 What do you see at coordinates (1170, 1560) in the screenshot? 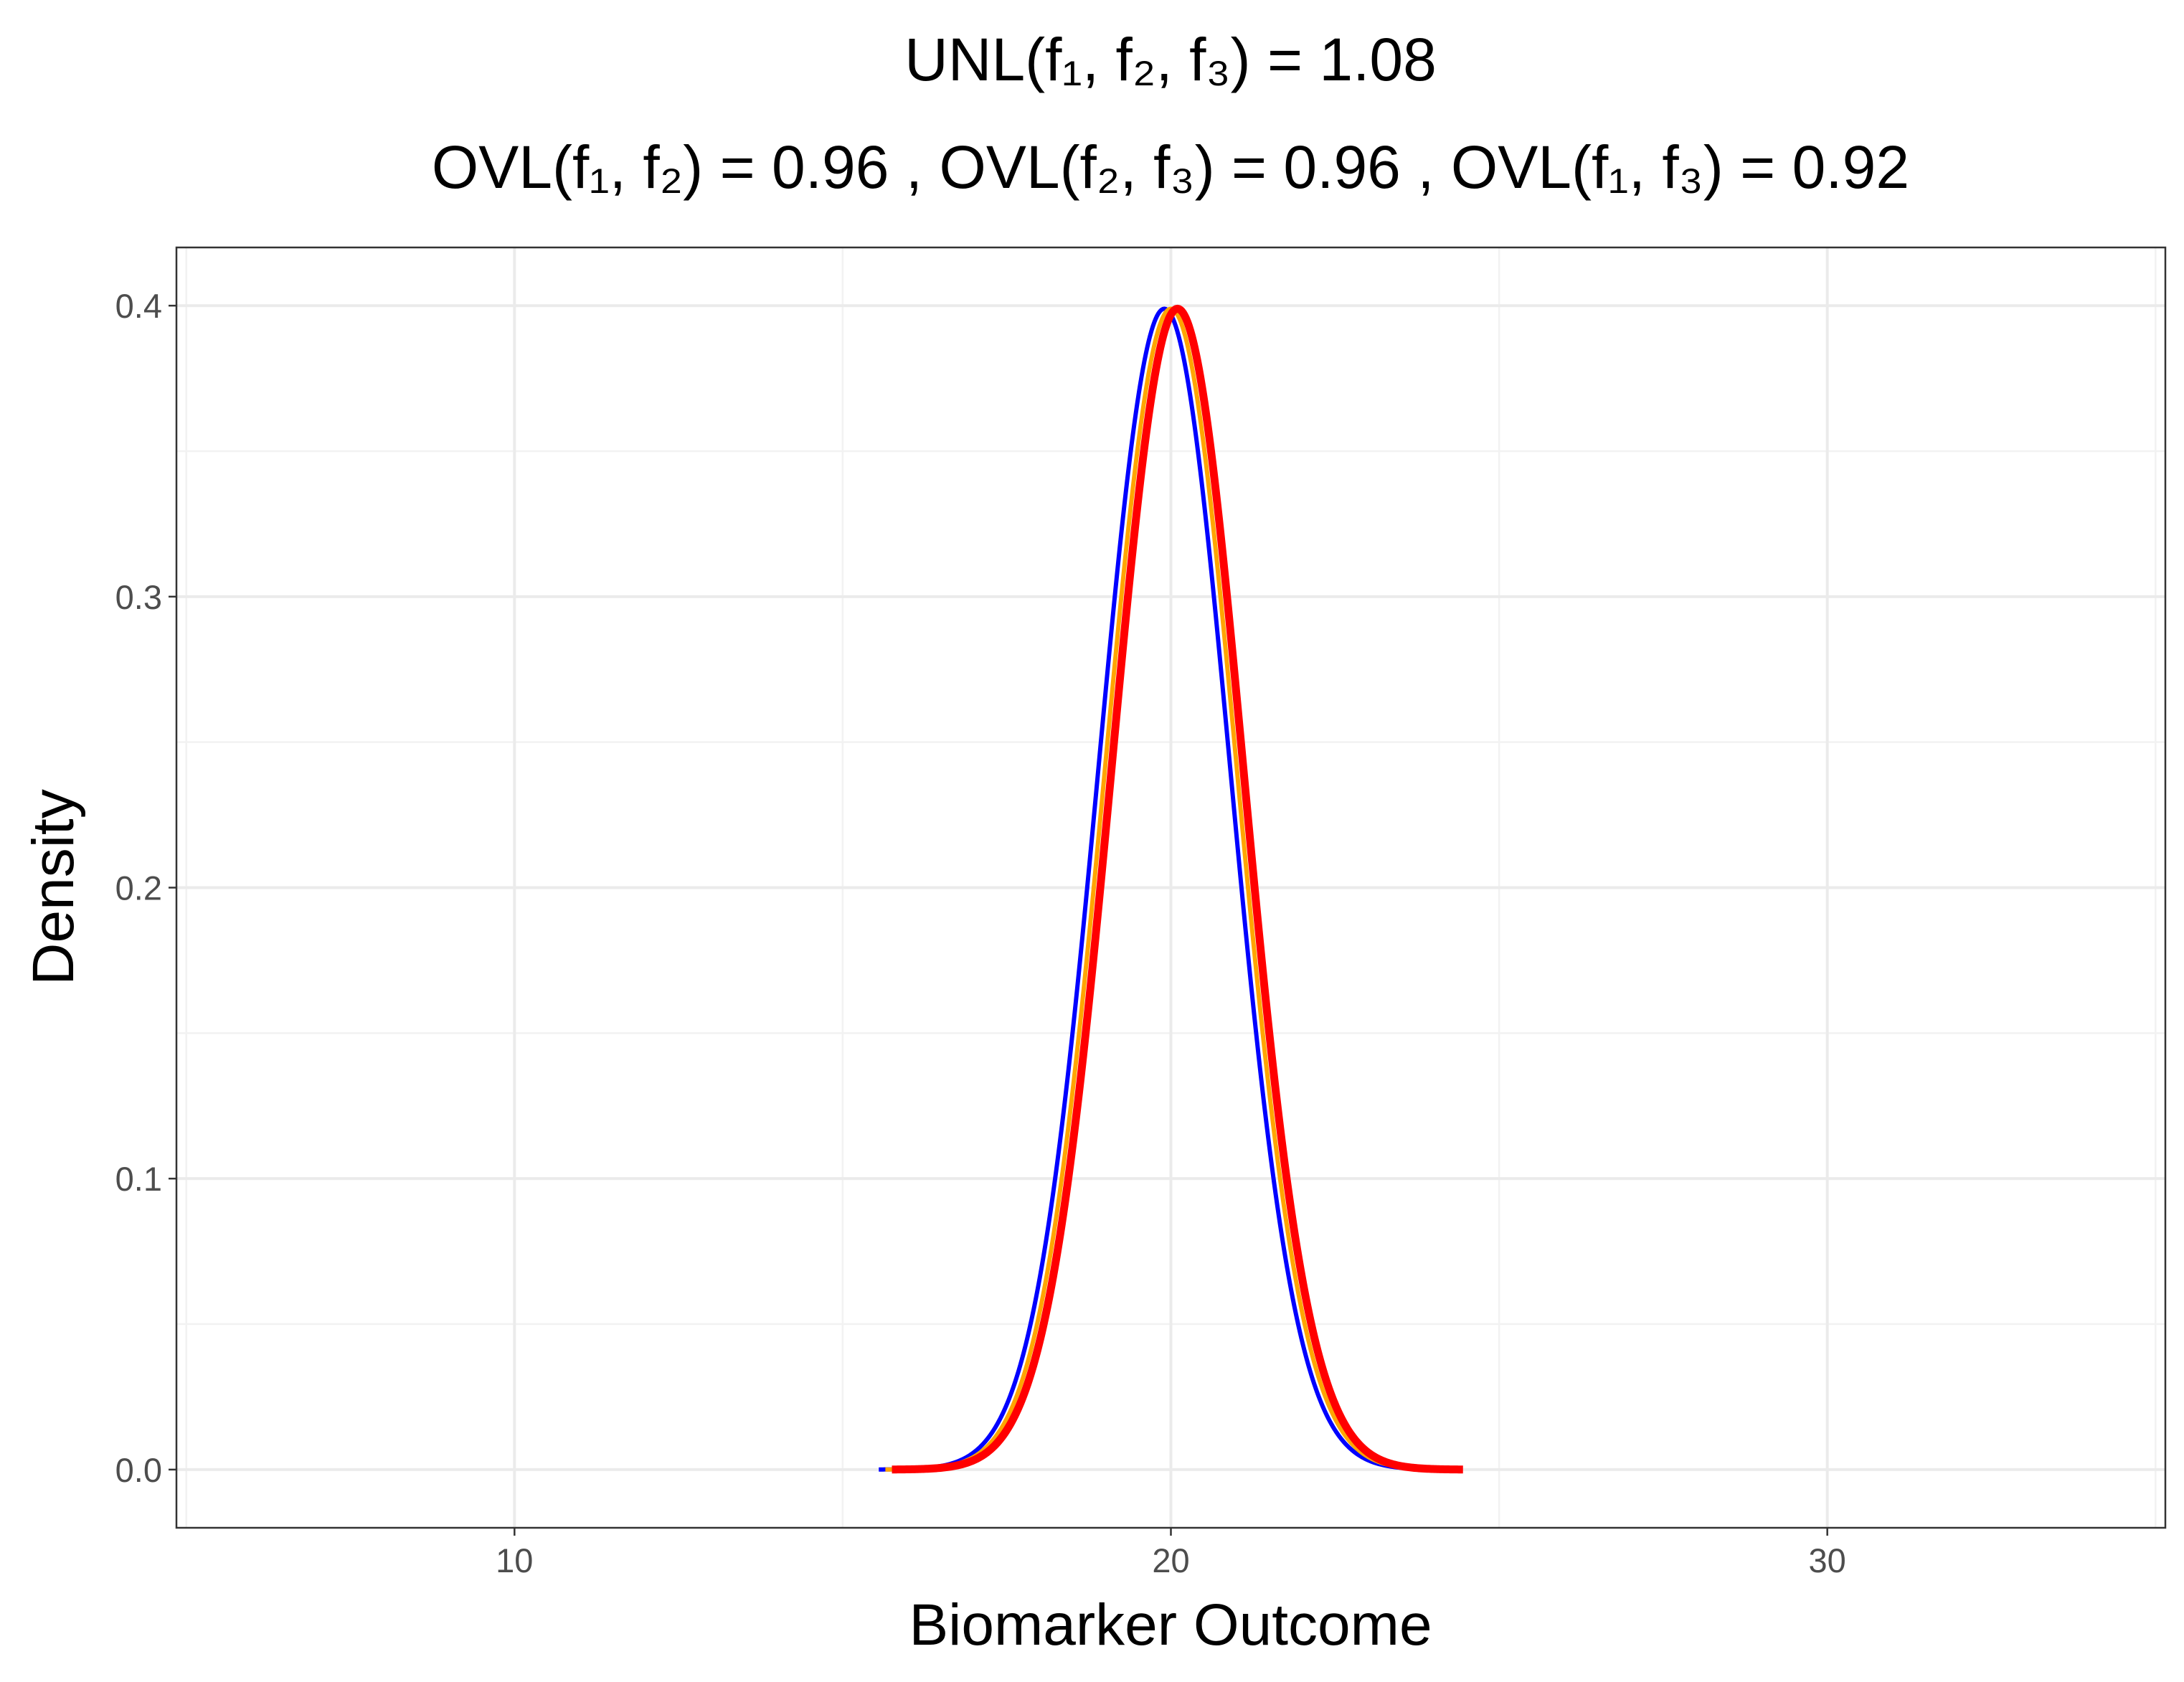
I see `x-tick-label: 20` at bounding box center [1170, 1560].